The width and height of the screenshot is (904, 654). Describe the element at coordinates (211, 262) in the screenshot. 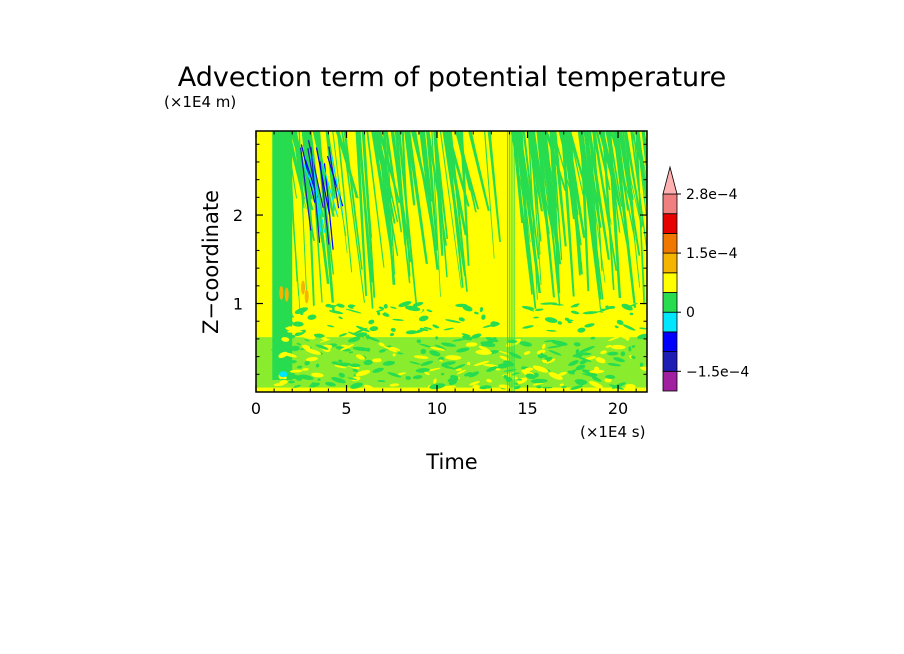

I see `y-axis-label: Z−coordinate` at that location.